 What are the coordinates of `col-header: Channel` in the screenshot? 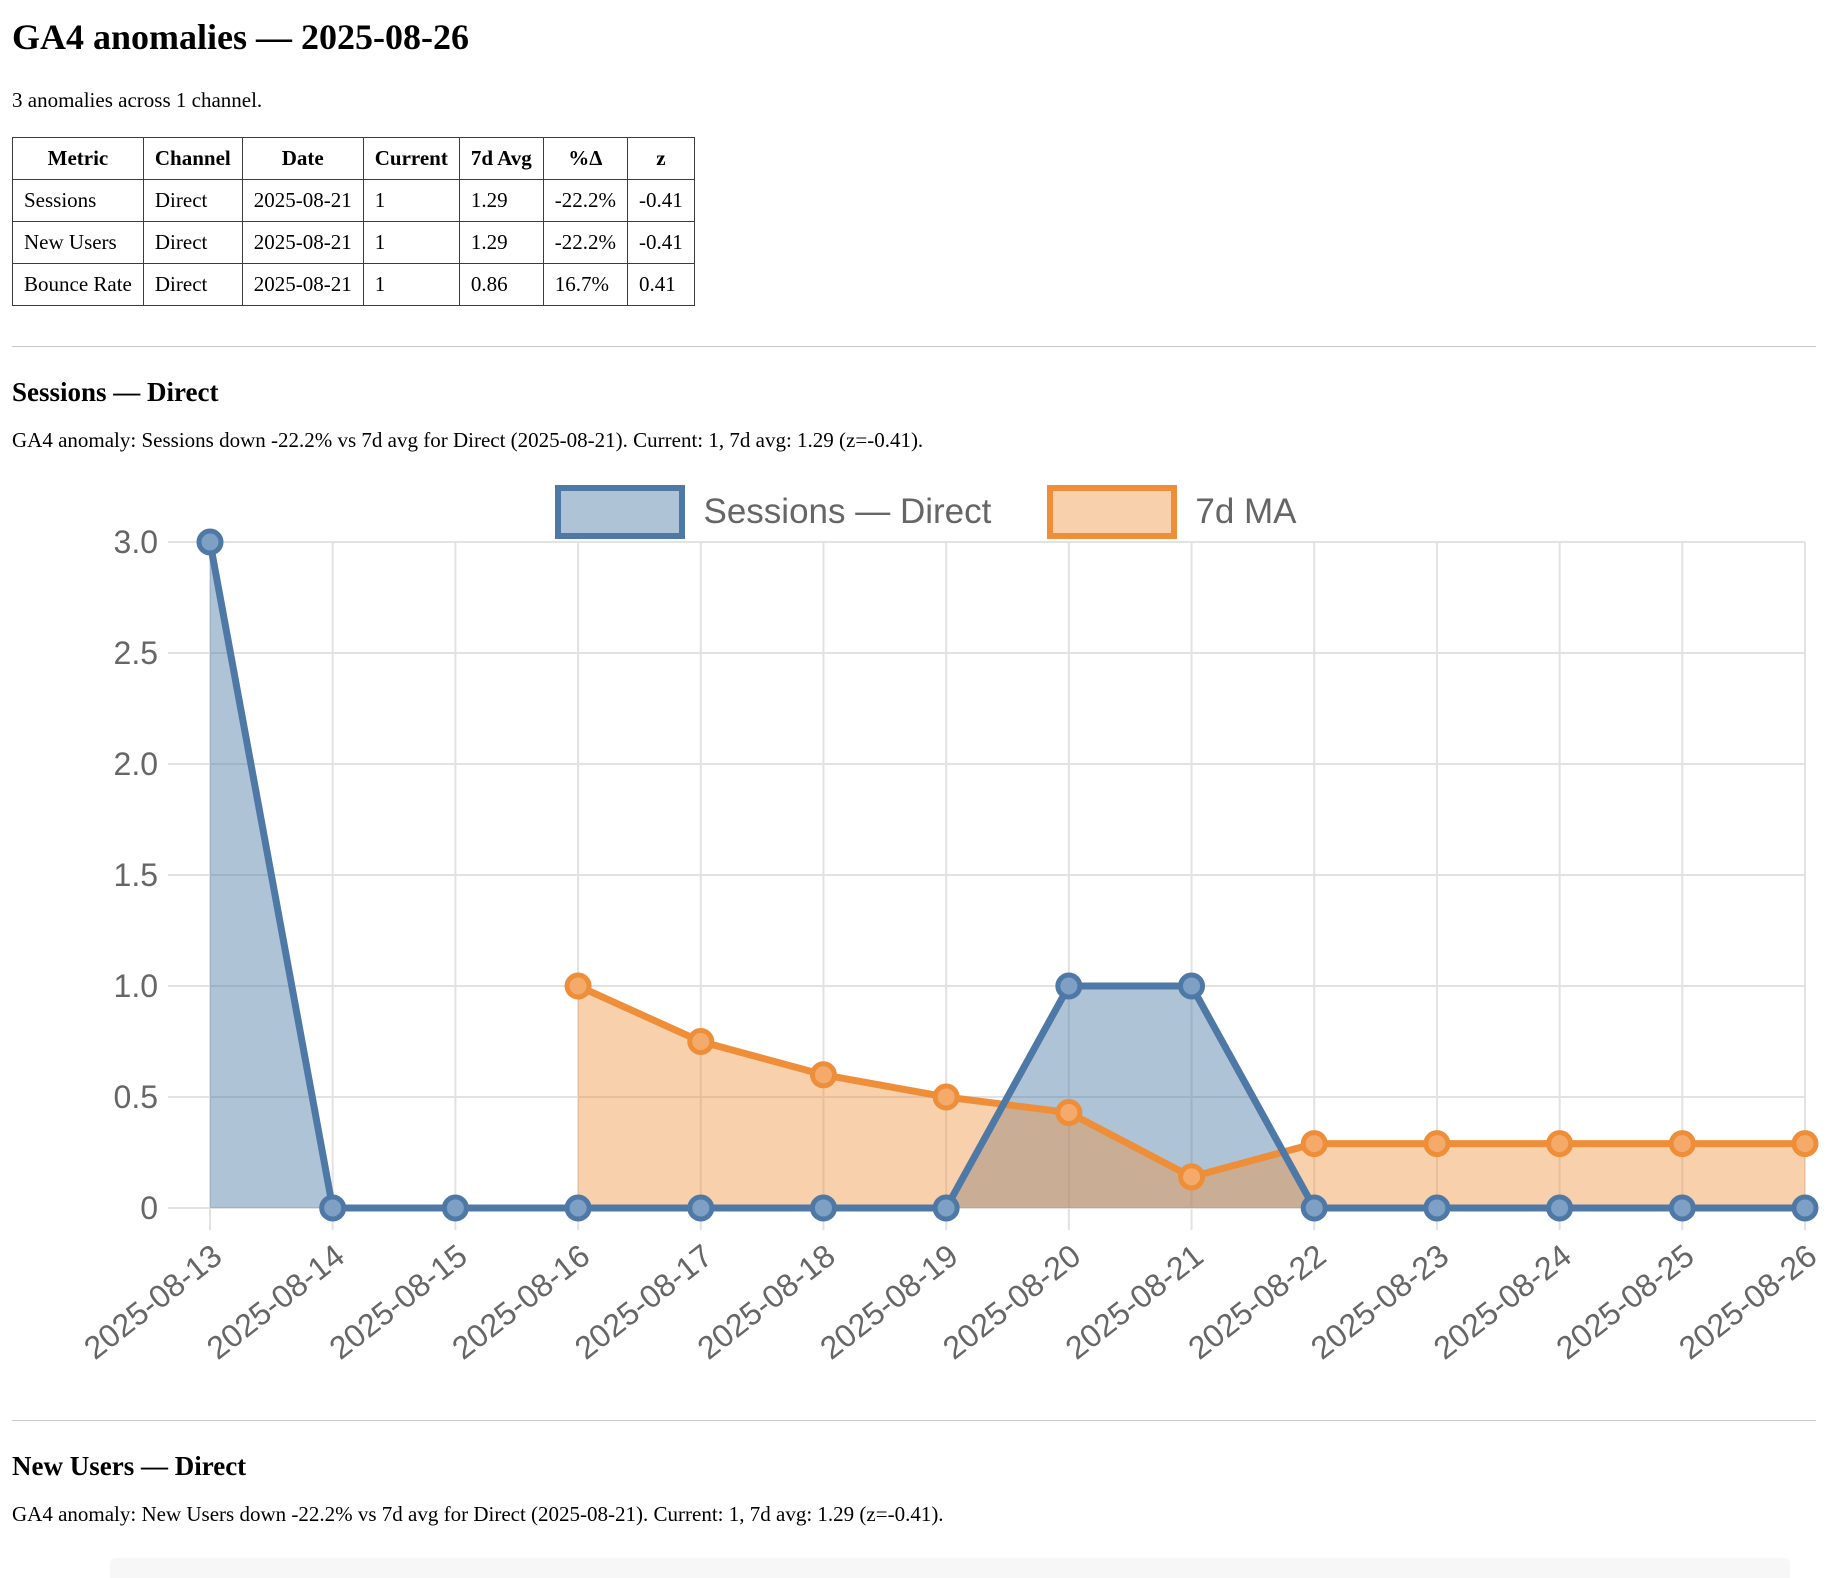 It's located at (192, 158).